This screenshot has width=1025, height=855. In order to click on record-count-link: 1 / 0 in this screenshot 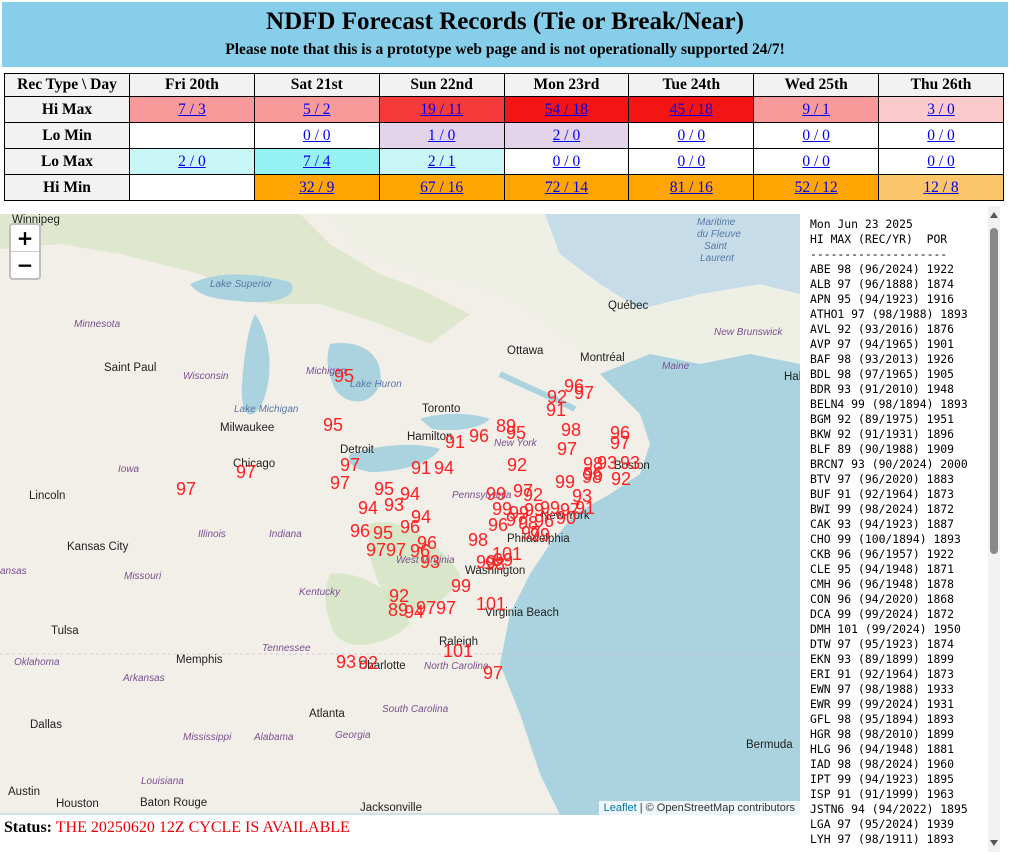, I will do `click(441, 135)`.